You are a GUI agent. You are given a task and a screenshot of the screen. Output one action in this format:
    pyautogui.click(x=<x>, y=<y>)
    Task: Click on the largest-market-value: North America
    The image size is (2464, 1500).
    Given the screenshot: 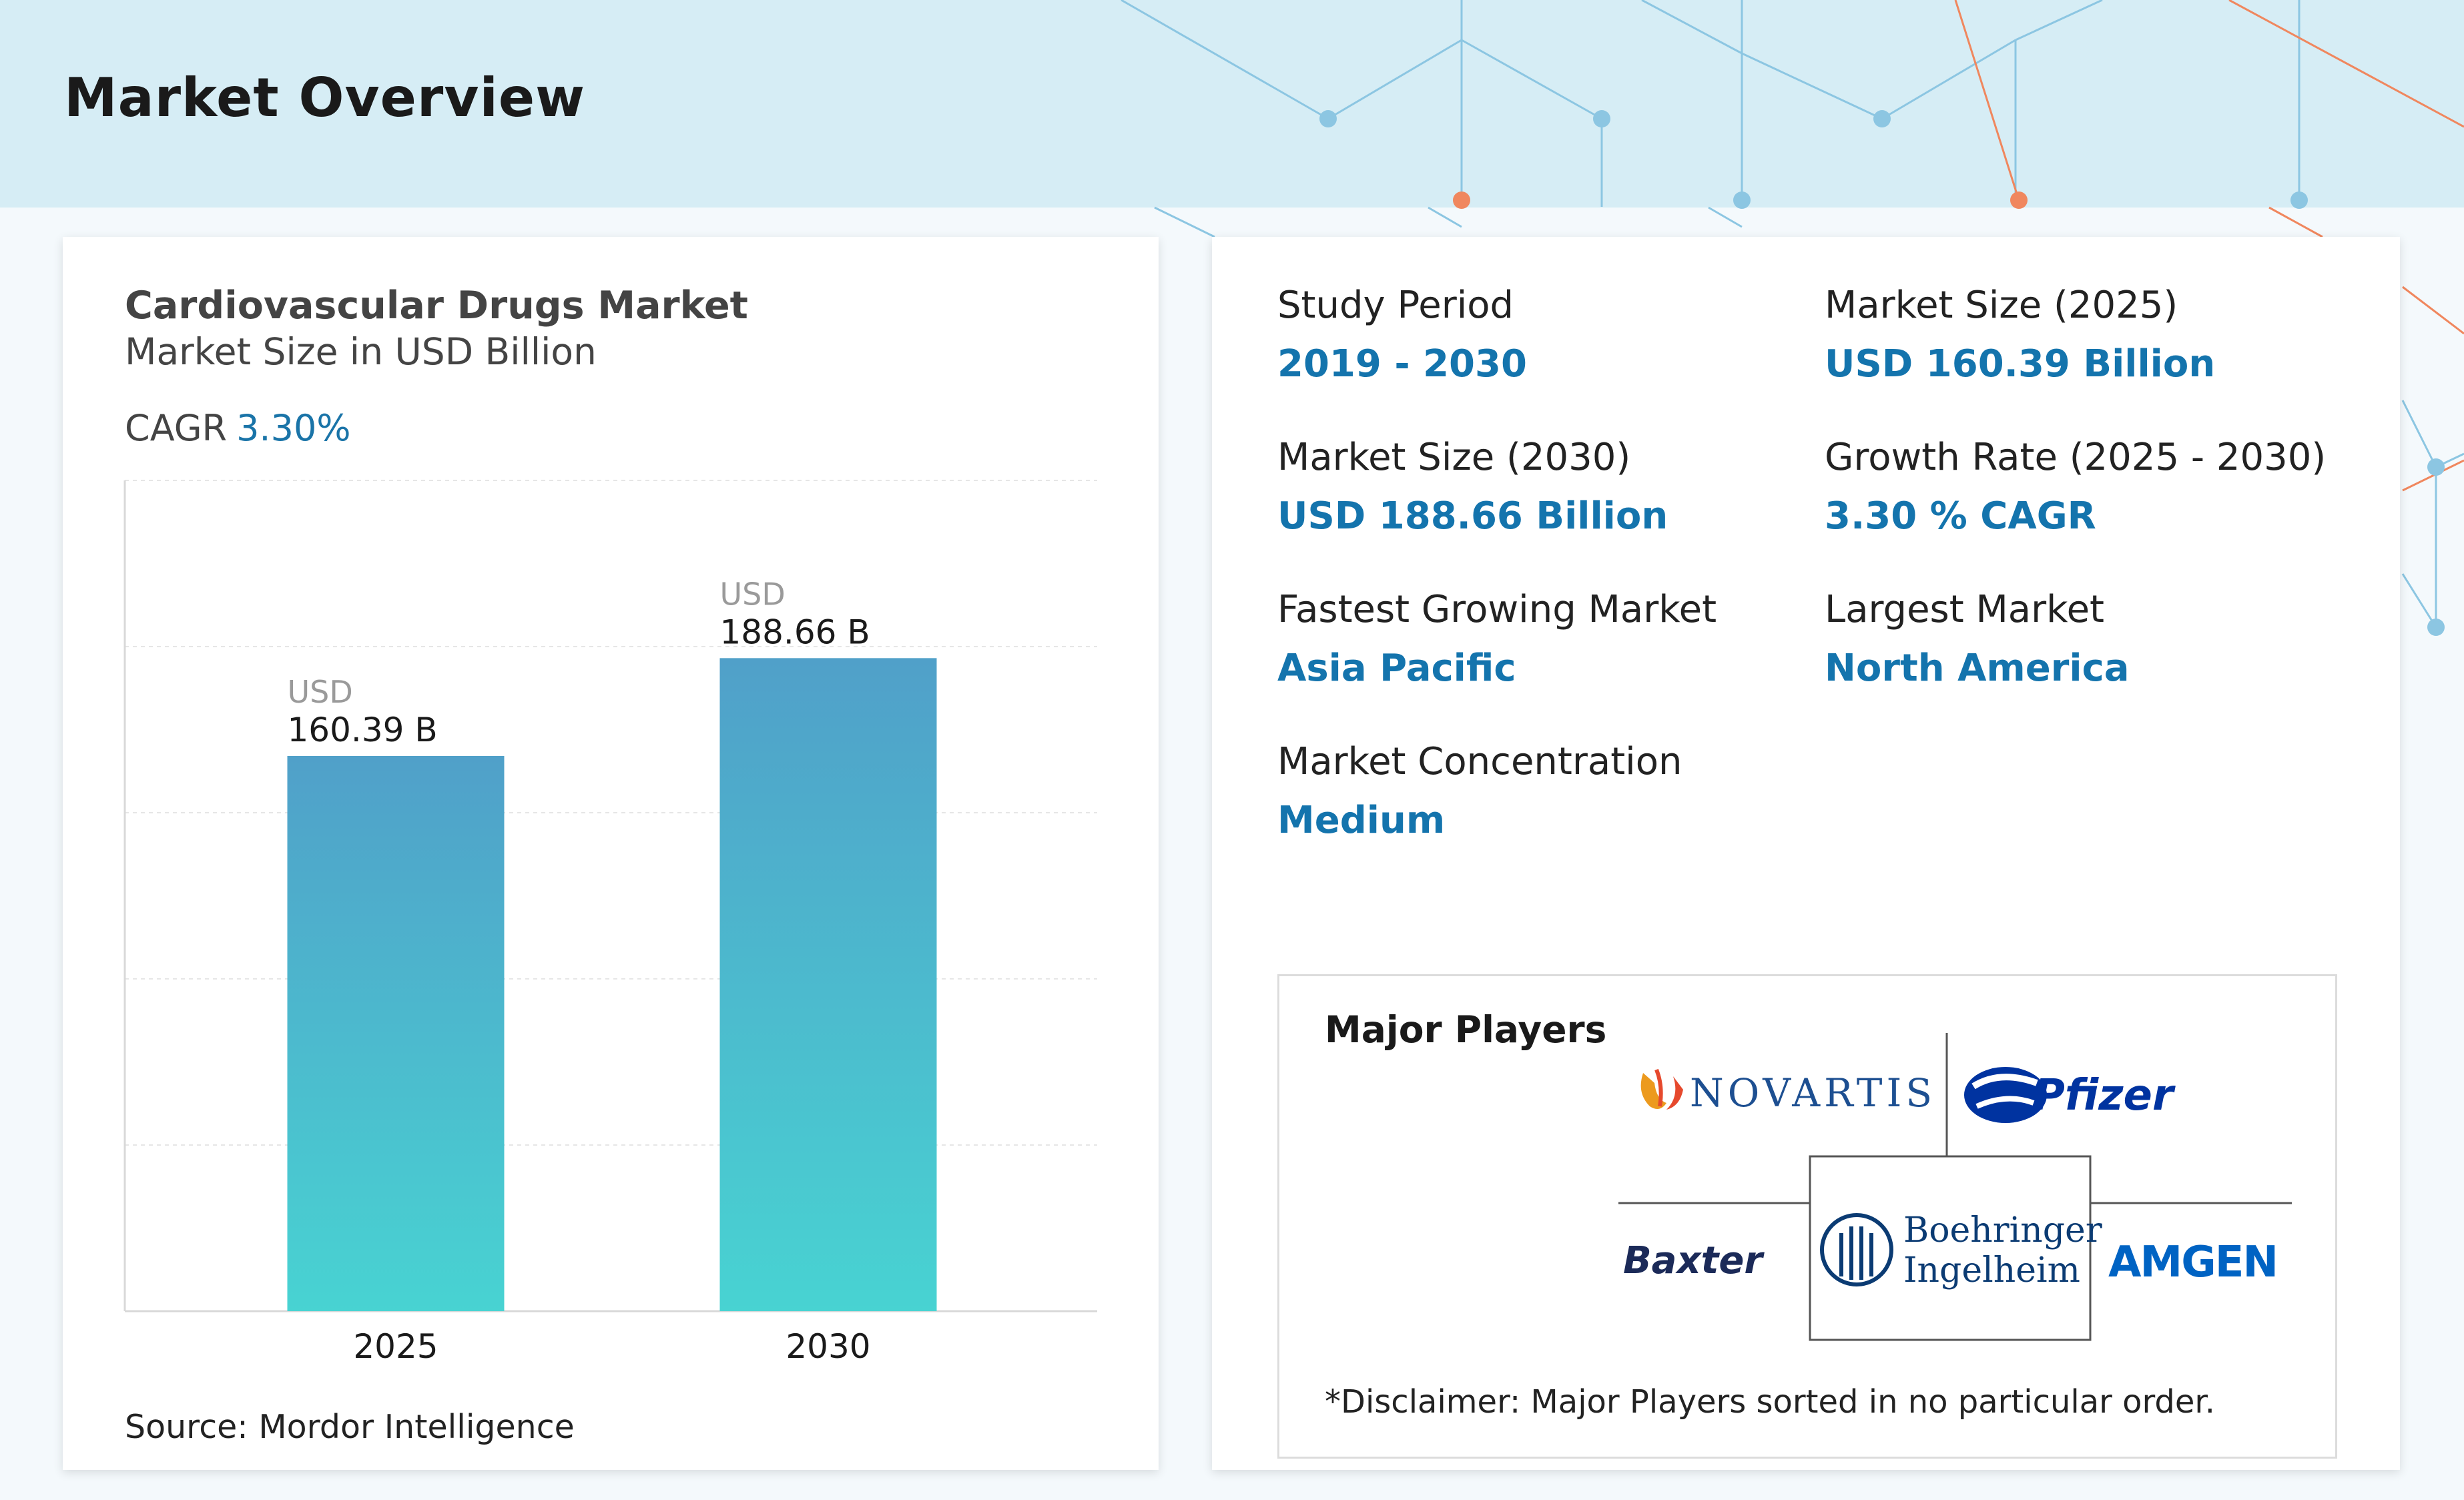 What is the action you would take?
    pyautogui.click(x=1977, y=668)
    